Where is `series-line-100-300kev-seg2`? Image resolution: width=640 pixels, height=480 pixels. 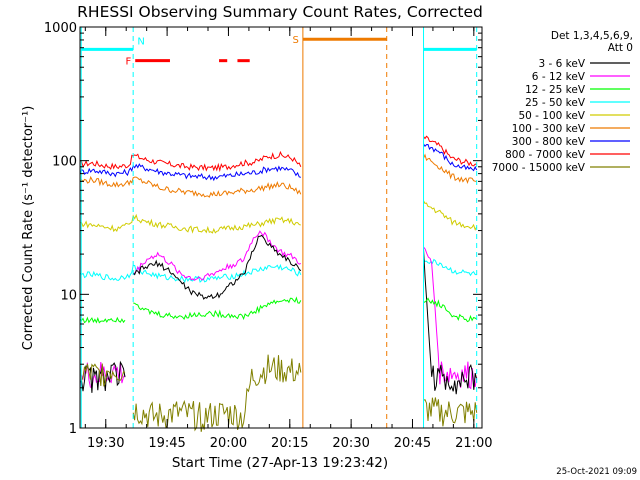
series-line-100-300kev-seg2 is located at coordinates (450, 318).